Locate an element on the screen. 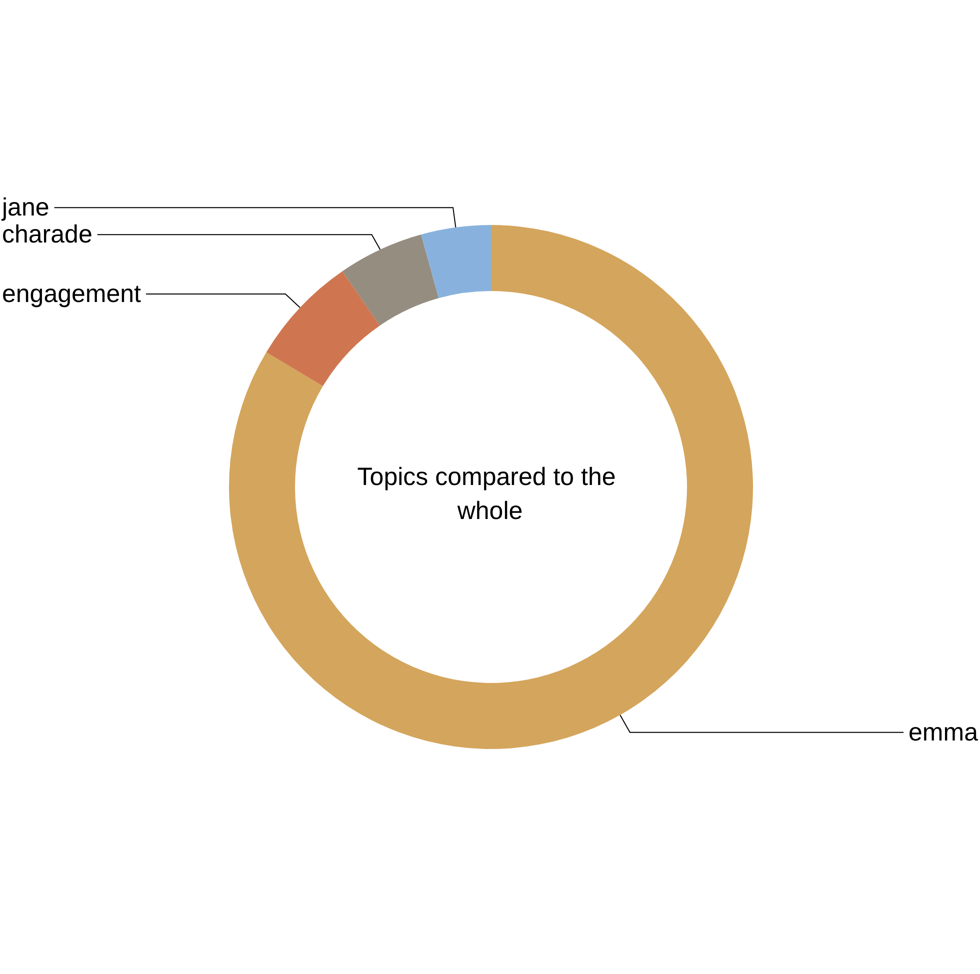 The height and width of the screenshot is (974, 980). text: Topics compared to the whole is located at coordinates (490, 494).